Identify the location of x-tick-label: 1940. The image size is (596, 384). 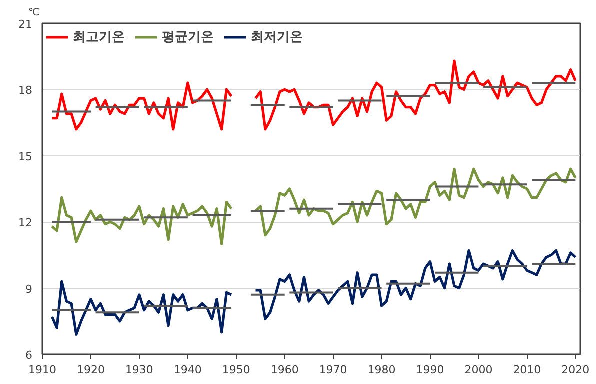
(188, 370).